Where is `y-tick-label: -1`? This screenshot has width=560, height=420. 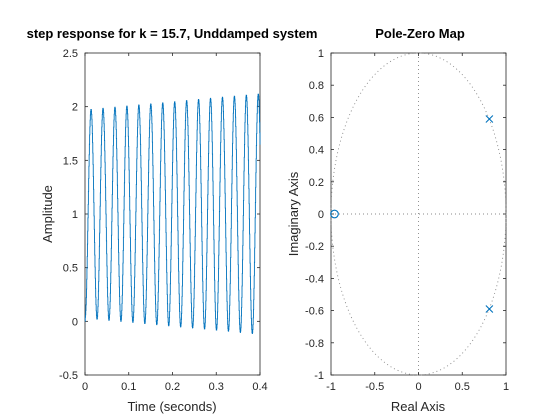 y-tick-label: -1 is located at coordinates (319, 376).